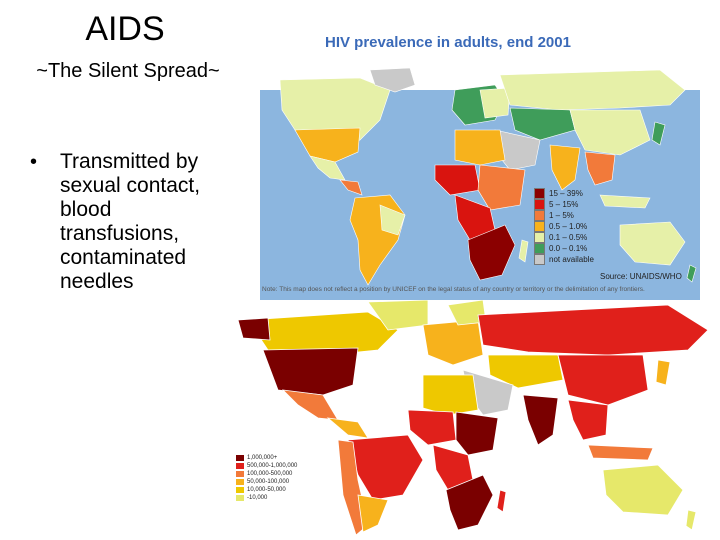  I want to click on legend-label: 50,000-100,000, so click(268, 482).